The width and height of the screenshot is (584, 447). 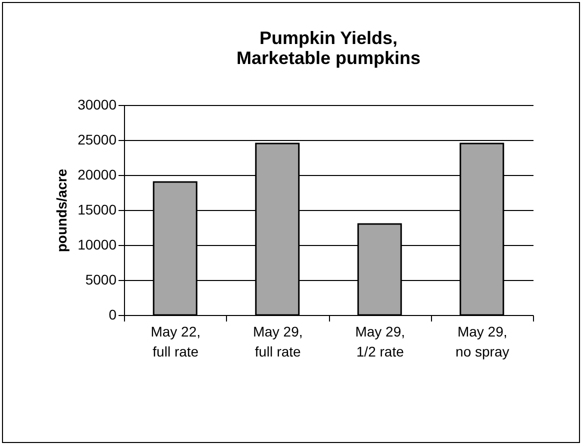 I want to click on x-tick-label: May 29, full rate, so click(x=277, y=342).